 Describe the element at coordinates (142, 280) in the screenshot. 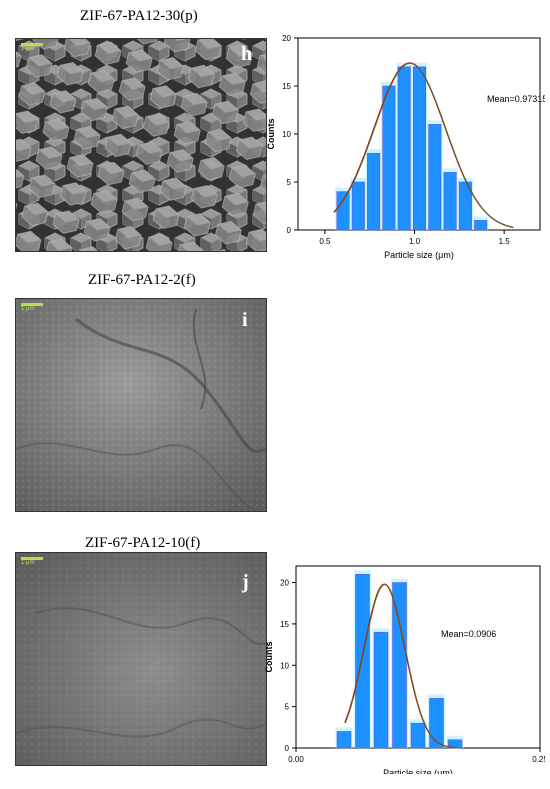

I see `panel-i-title: ZIF-67-PA12-2(f)` at that location.